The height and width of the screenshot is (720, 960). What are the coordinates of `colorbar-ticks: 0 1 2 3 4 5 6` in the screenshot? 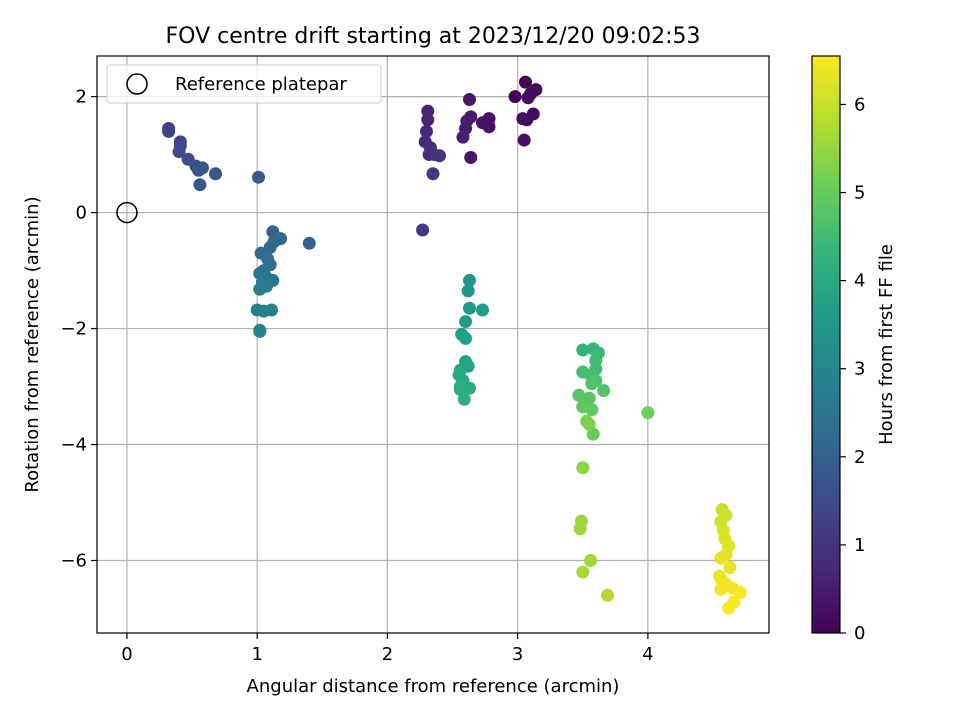 It's located at (852, 369).